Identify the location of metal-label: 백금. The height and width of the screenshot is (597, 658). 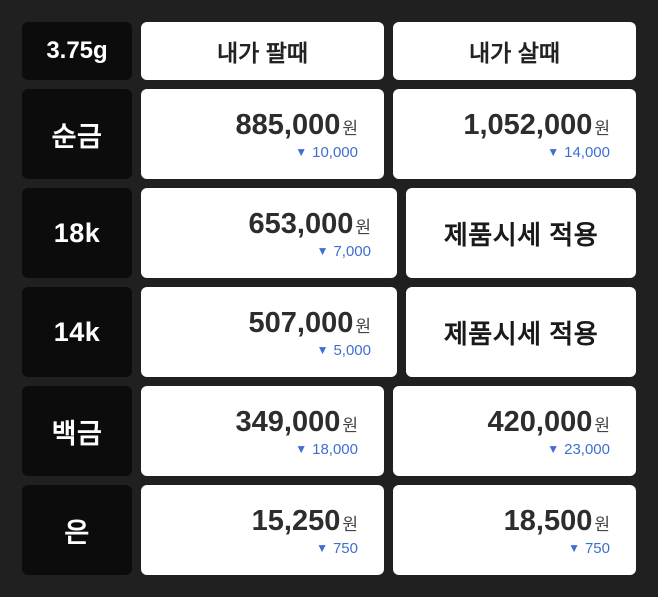
(77, 433).